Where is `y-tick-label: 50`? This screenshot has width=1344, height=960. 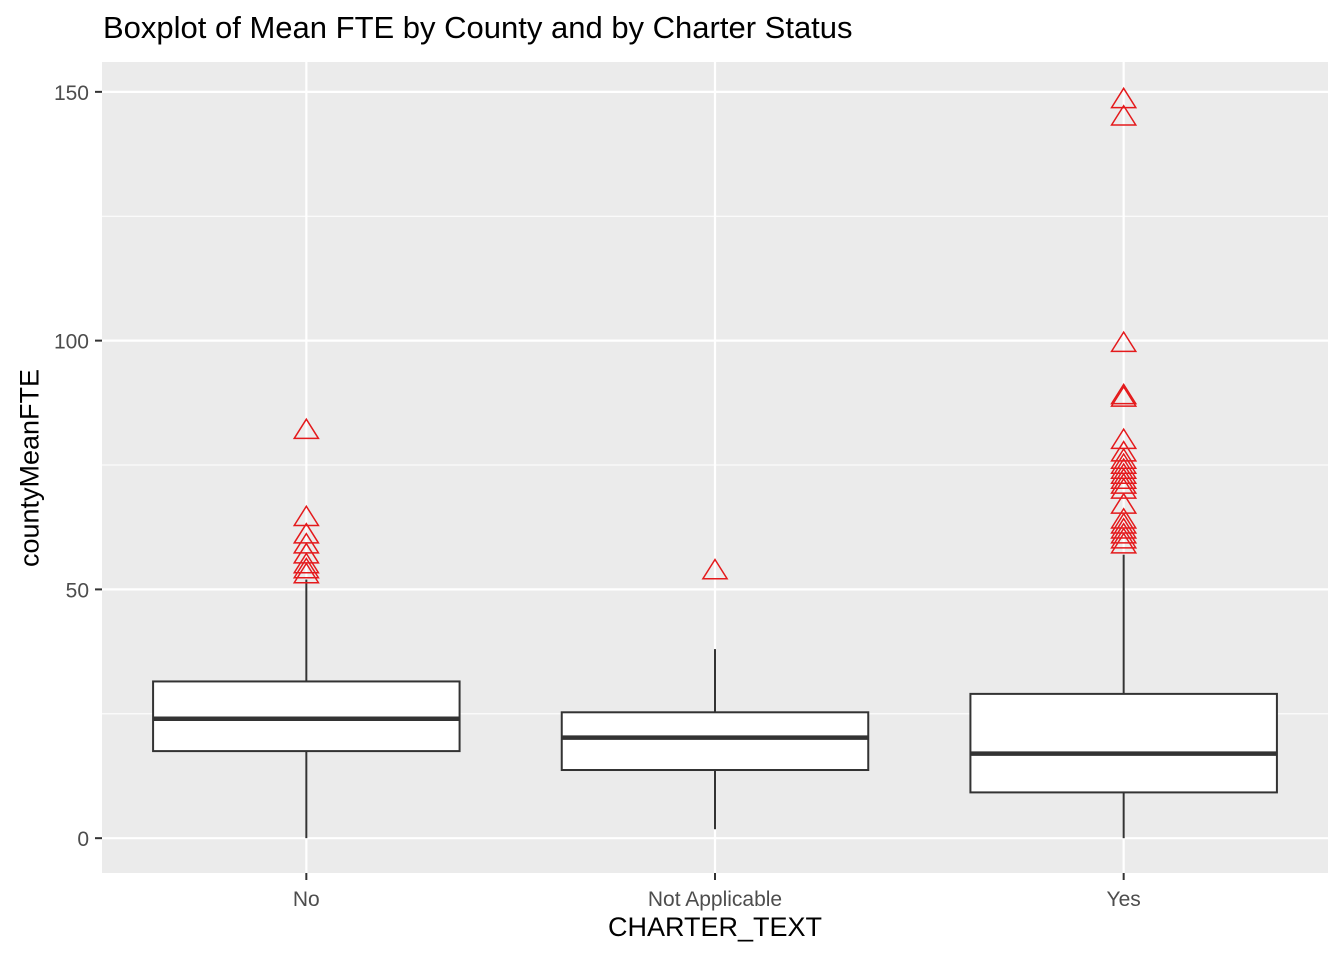 y-tick-label: 50 is located at coordinates (77, 590).